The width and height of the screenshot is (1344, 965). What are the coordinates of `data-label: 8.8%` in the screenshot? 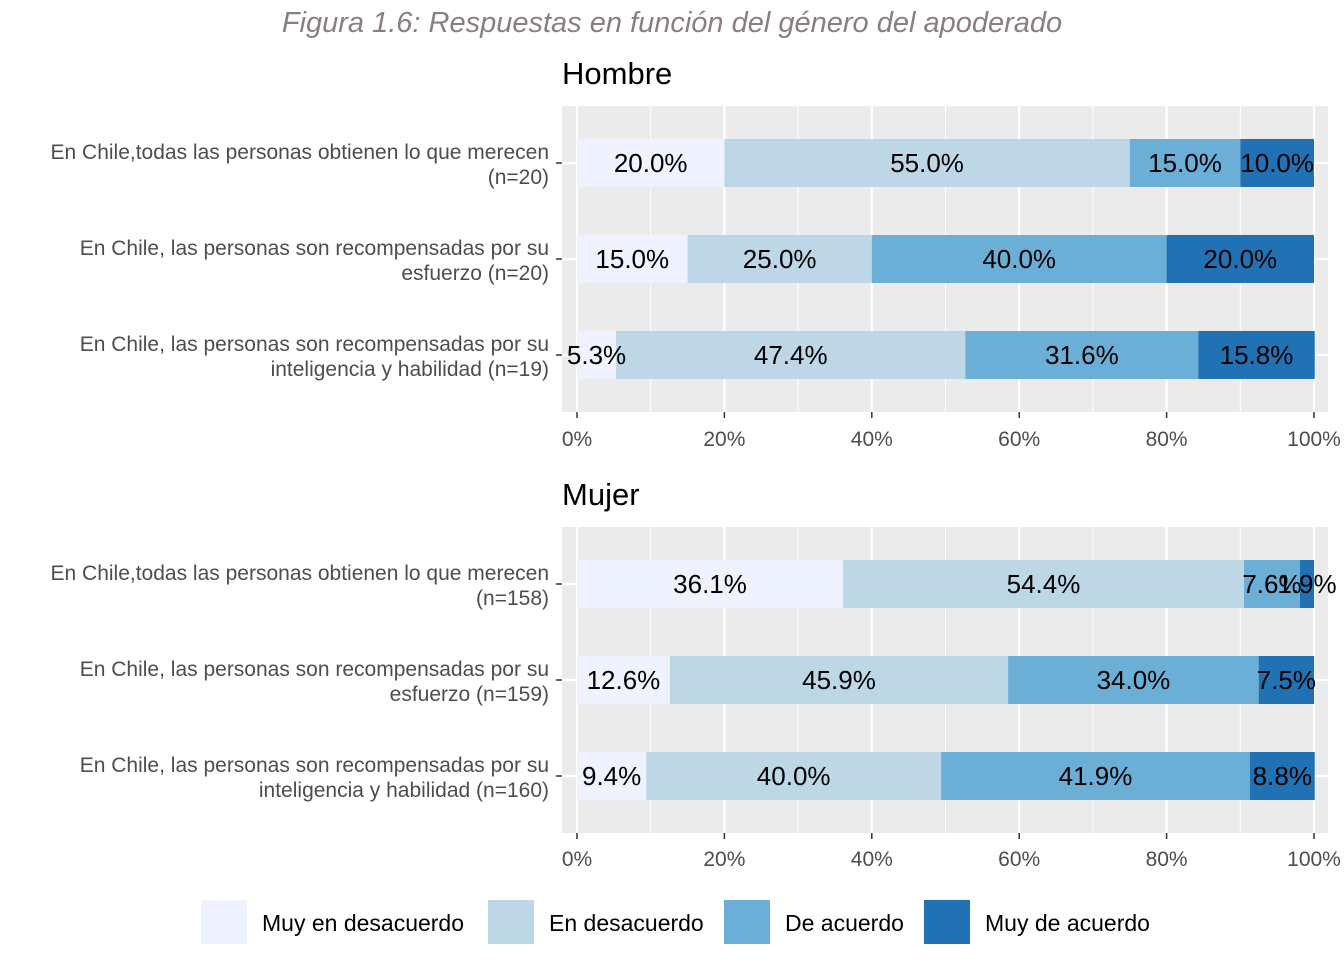 It's located at (1282, 776).